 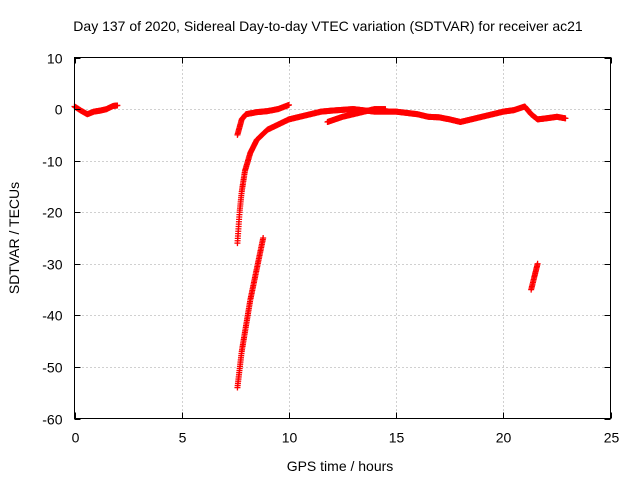 What do you see at coordinates (52, 213) in the screenshot?
I see `y-tick-label: -20` at bounding box center [52, 213].